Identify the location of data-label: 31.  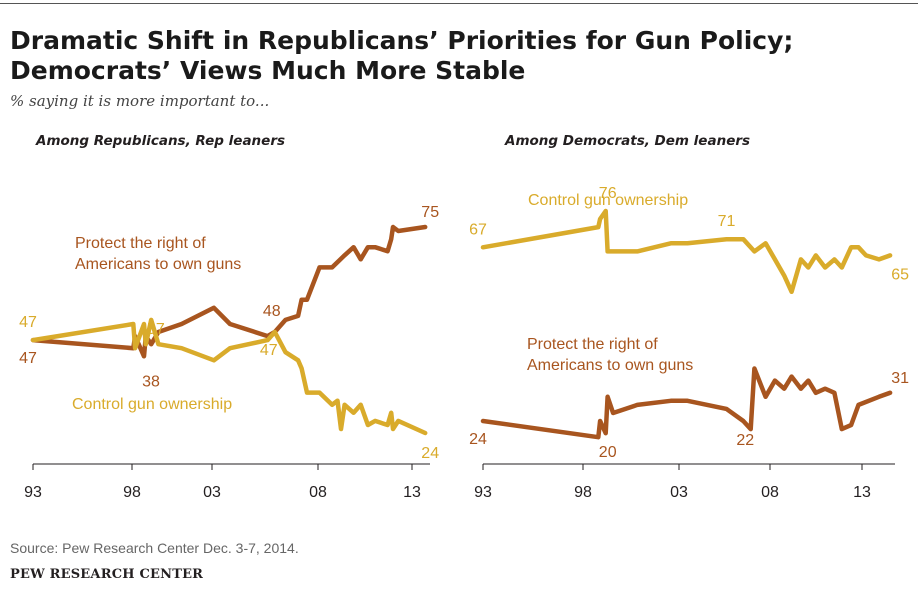
(900, 378).